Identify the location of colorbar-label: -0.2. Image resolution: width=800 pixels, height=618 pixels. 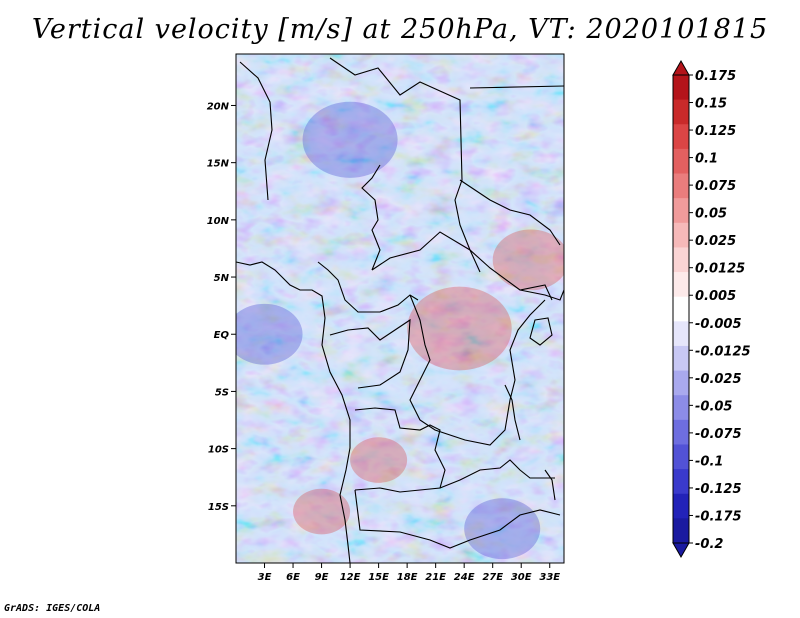
(709, 544).